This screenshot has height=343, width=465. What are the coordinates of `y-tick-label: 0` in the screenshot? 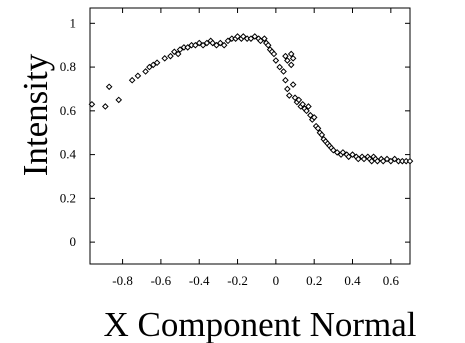 It's located at (73, 241).